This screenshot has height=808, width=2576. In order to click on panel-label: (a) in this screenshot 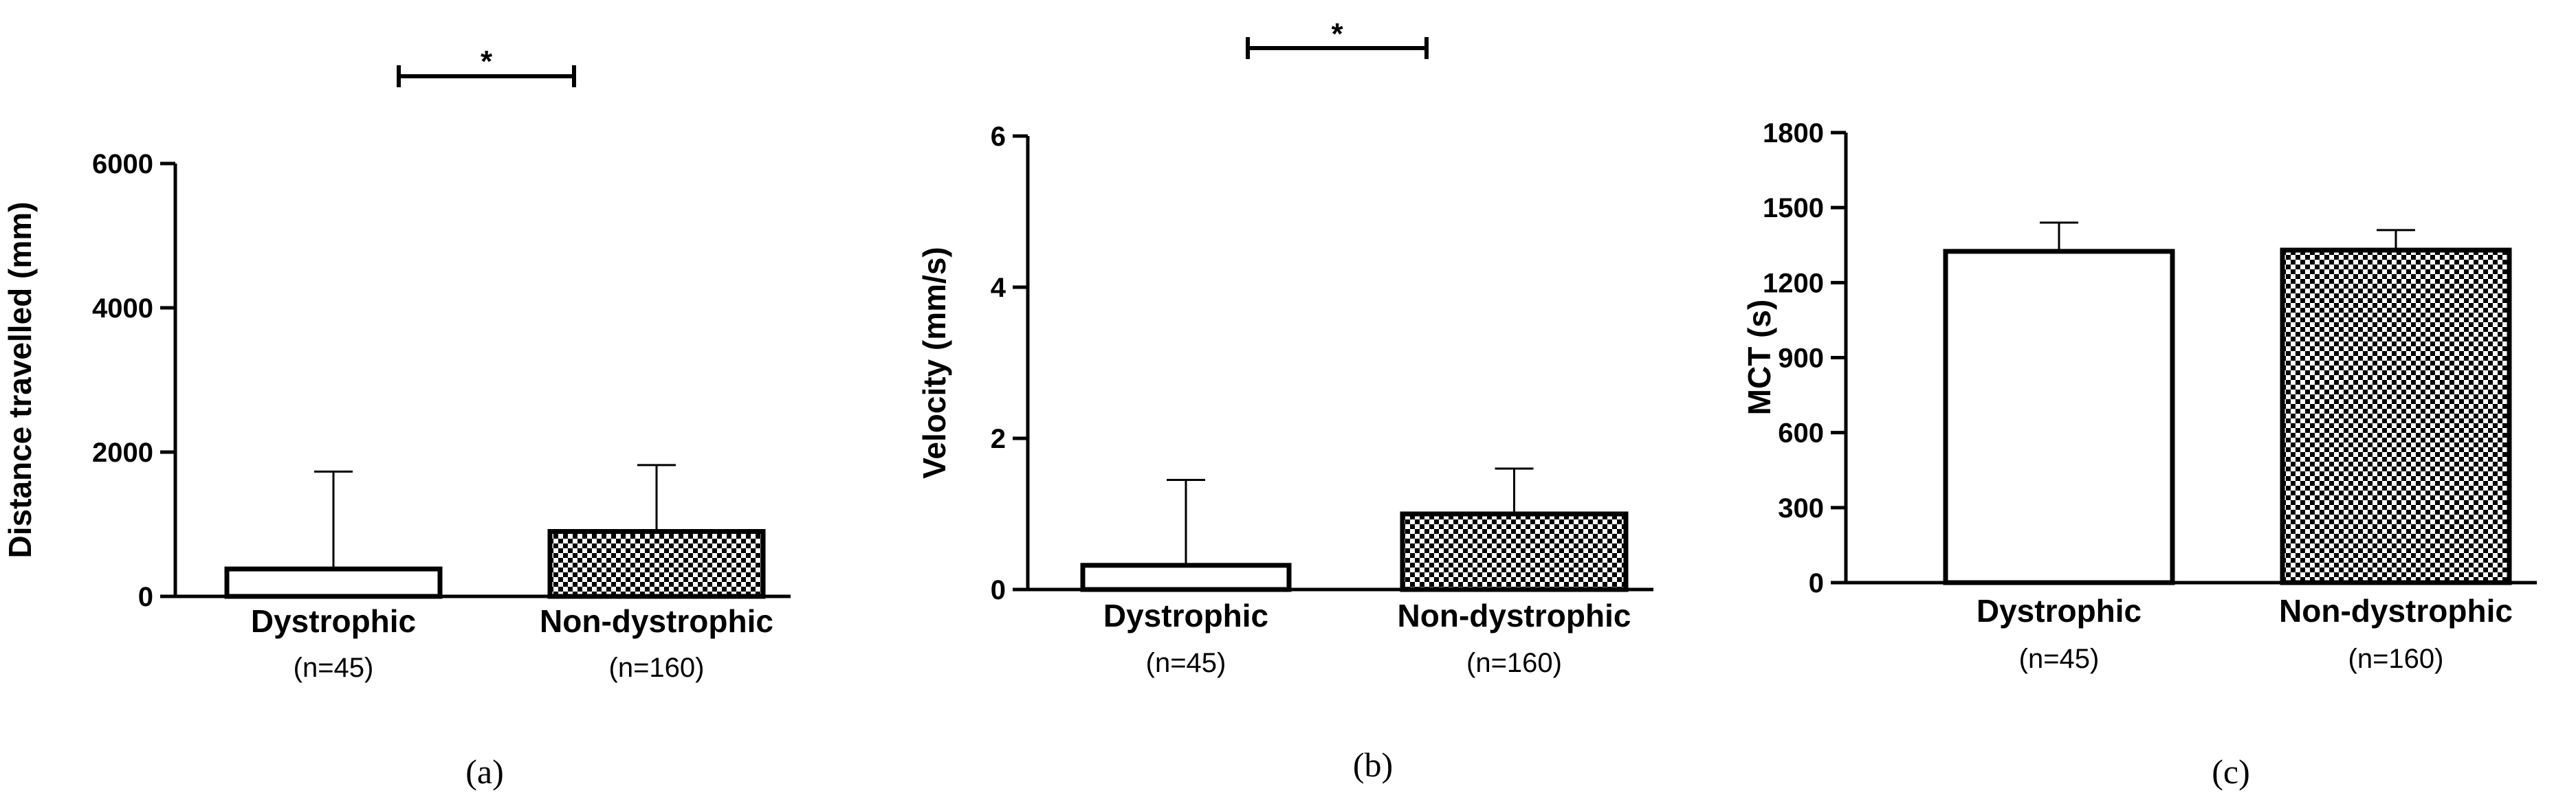, I will do `click(484, 771)`.